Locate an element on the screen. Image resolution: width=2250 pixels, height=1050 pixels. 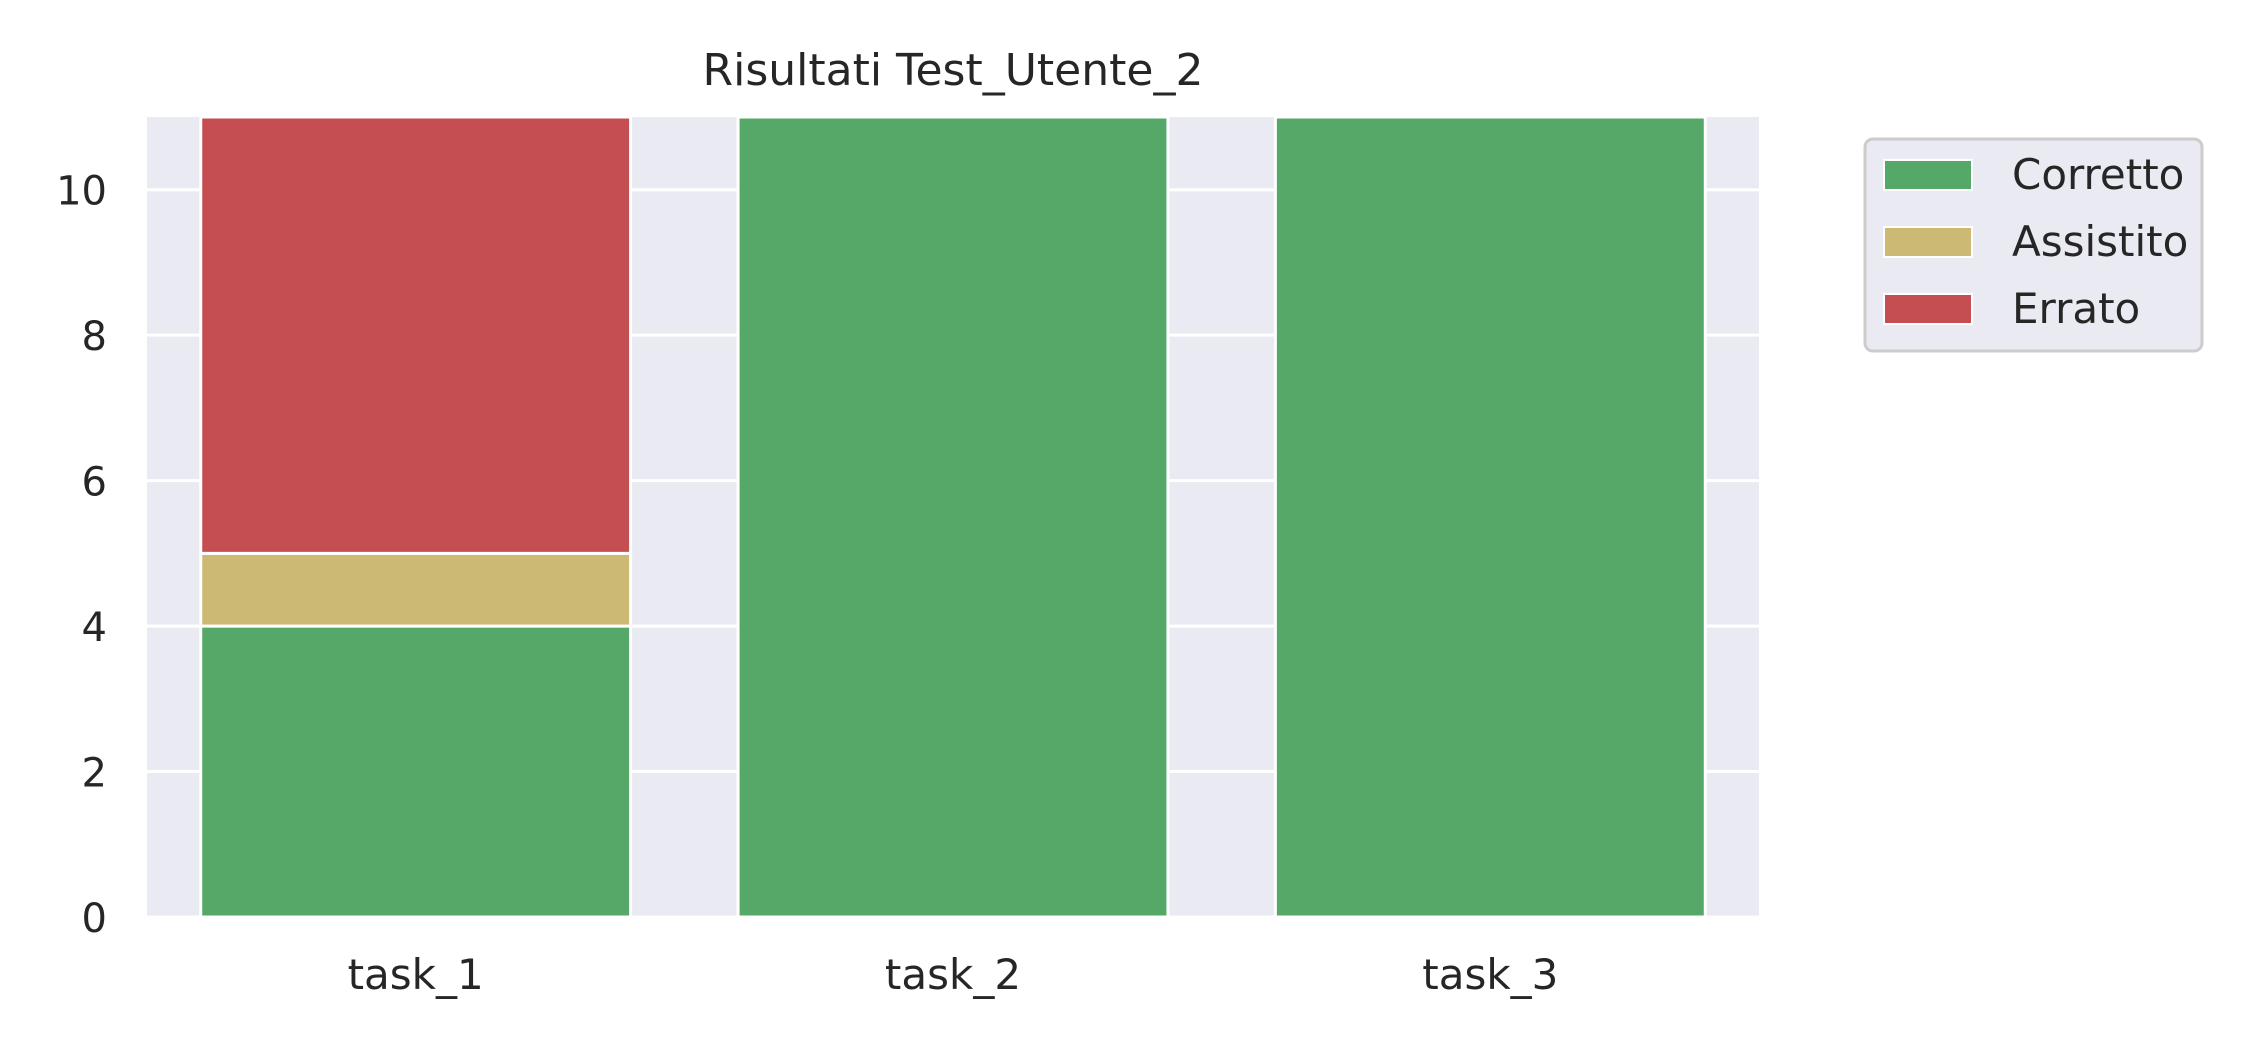
y-axis-tick-labels: 0 2 4 6 8 10 is located at coordinates (81, 555).